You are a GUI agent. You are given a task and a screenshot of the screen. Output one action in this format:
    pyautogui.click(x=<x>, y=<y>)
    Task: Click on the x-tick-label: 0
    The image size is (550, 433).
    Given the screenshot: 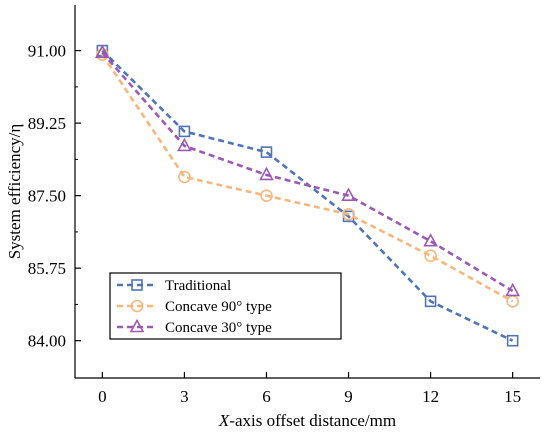 What is the action you would take?
    pyautogui.click(x=102, y=396)
    